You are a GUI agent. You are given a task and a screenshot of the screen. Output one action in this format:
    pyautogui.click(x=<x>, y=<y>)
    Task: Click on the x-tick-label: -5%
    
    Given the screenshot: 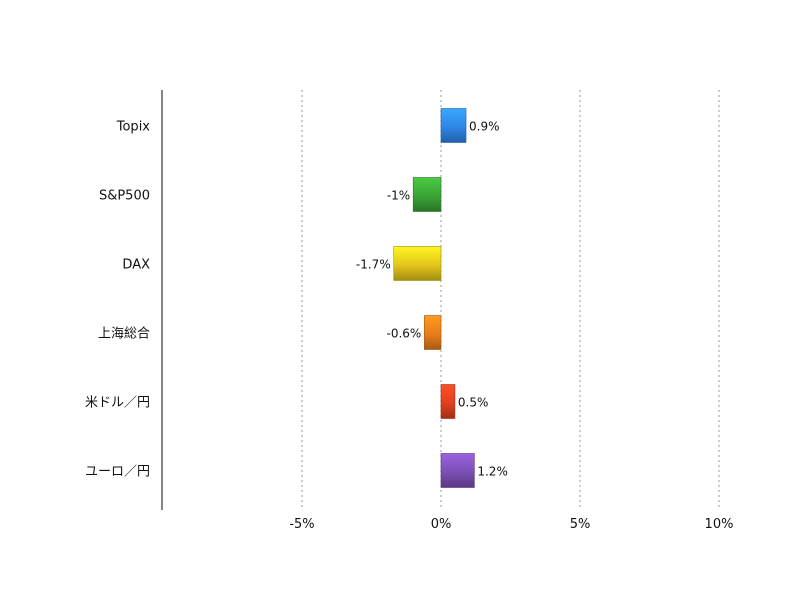 What is the action you would take?
    pyautogui.click(x=301, y=524)
    